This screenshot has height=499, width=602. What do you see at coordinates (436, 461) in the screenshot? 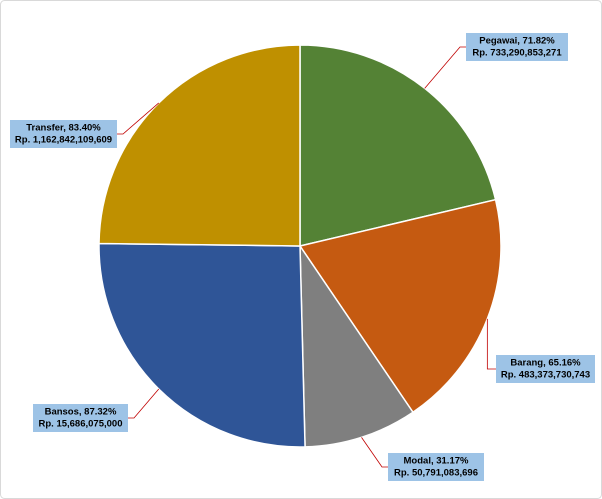
I see `data-label: Modal, 31.17%` at bounding box center [436, 461].